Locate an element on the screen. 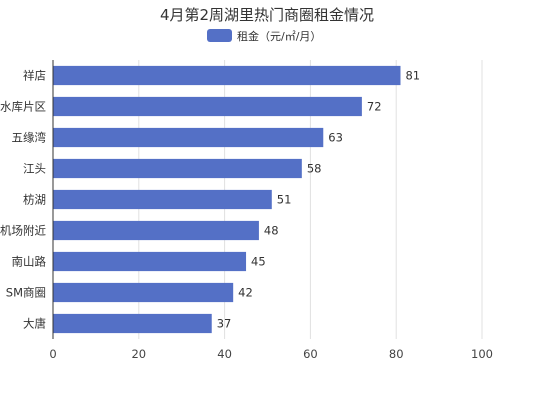 This screenshot has height=400, width=535. legend-label: 租金（元/㎡/月） is located at coordinates (279, 36).